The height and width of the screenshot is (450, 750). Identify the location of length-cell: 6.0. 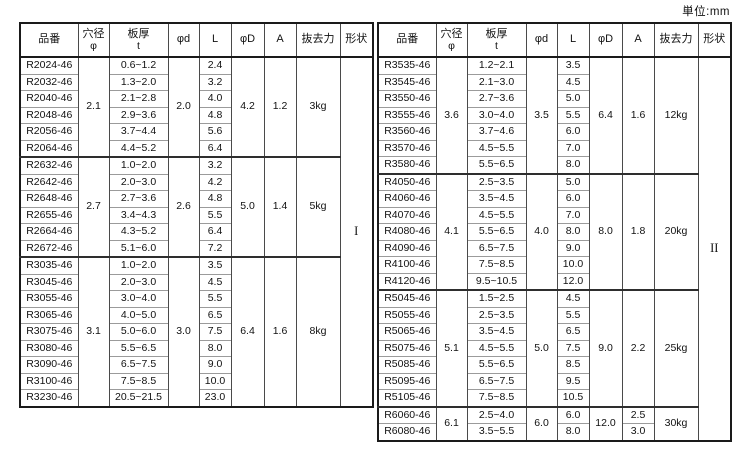
(572, 414).